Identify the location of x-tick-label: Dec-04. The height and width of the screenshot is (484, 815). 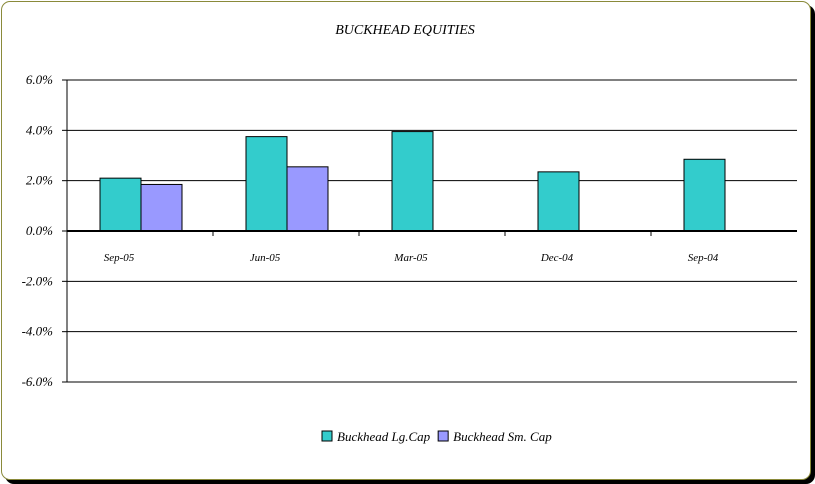
(557, 258).